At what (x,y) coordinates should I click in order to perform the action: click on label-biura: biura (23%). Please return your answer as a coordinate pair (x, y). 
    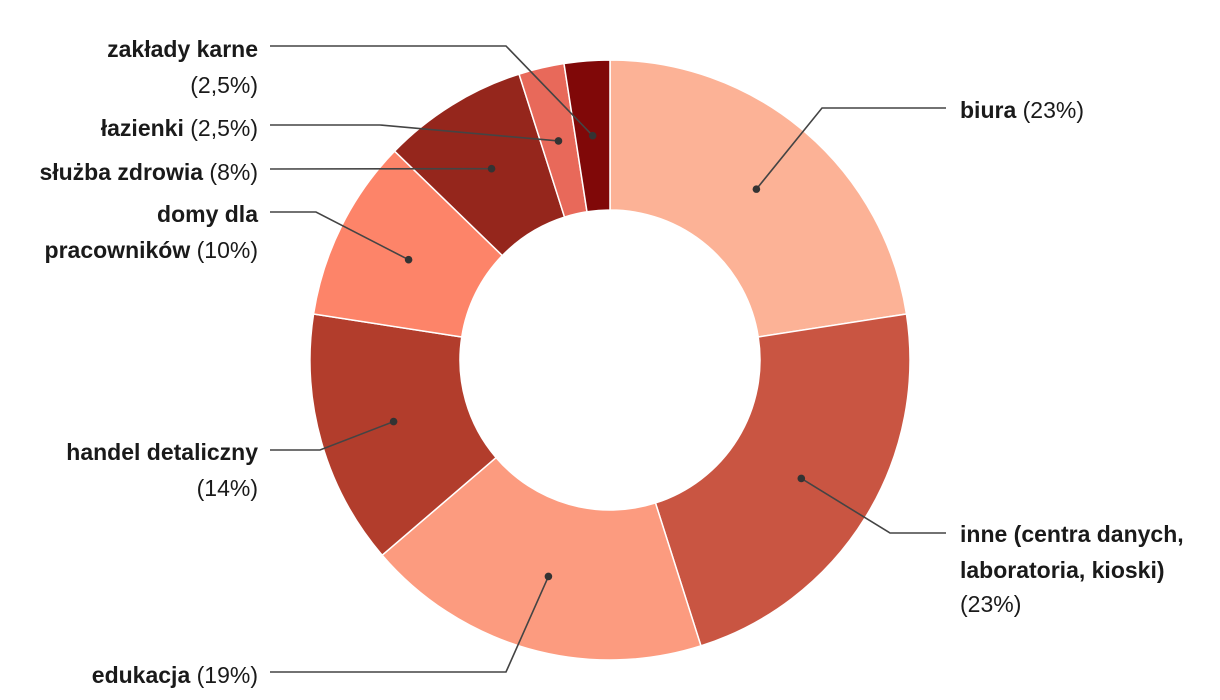
    Looking at the image, I should click on (1022, 110).